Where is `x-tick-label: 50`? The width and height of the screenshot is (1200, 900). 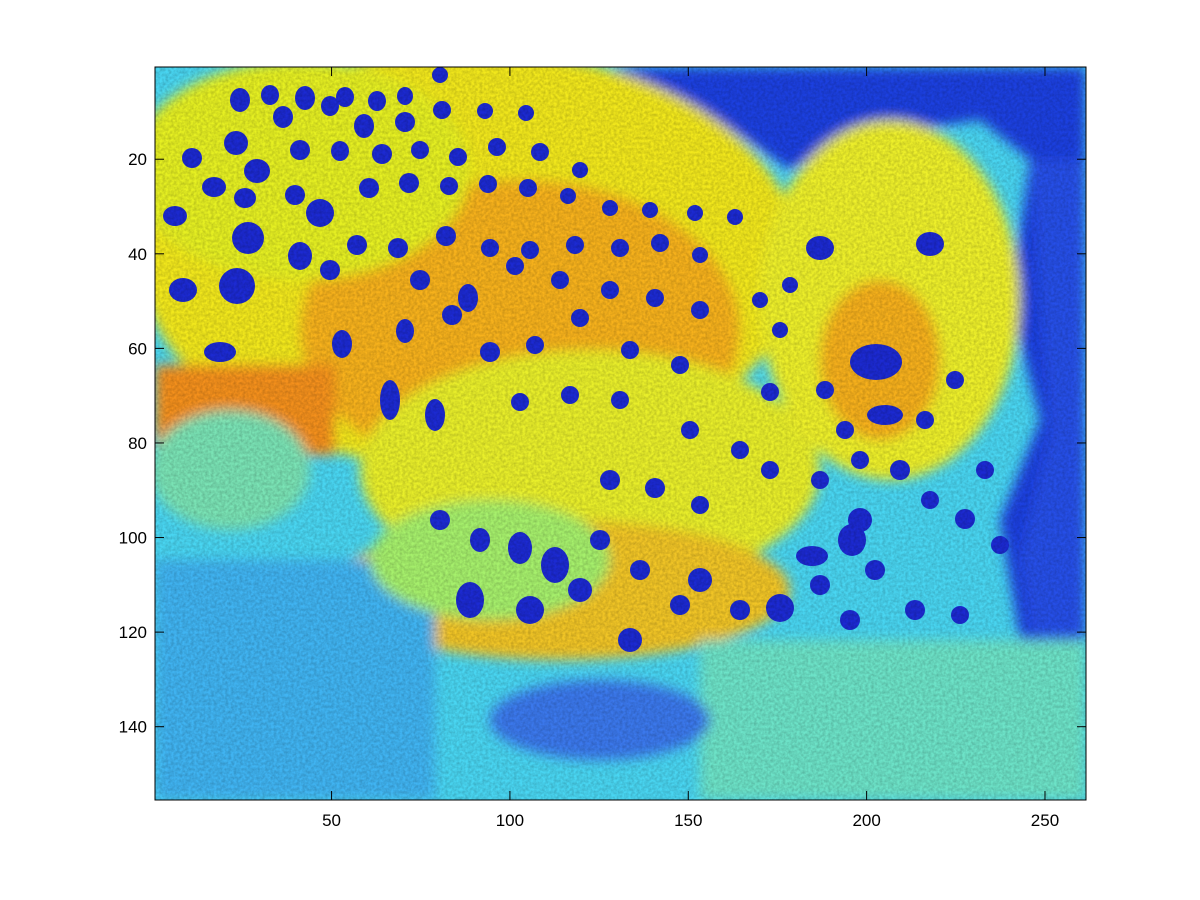 x-tick-label: 50 is located at coordinates (331, 820).